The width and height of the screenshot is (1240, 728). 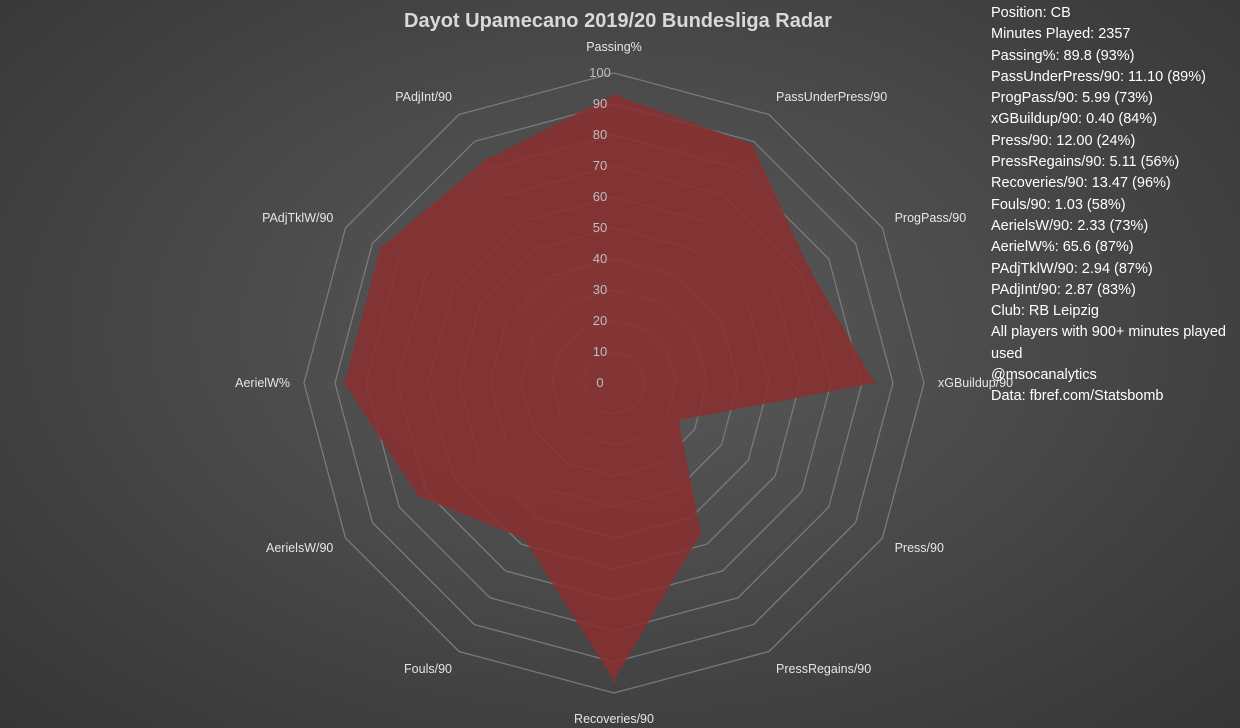 What do you see at coordinates (1085, 162) in the screenshot?
I see `stat-press-regains: PressRegains/90: 5.11 (56%)` at bounding box center [1085, 162].